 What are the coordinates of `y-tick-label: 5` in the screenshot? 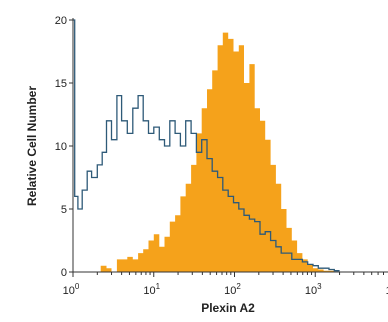 It's located at (64, 210).